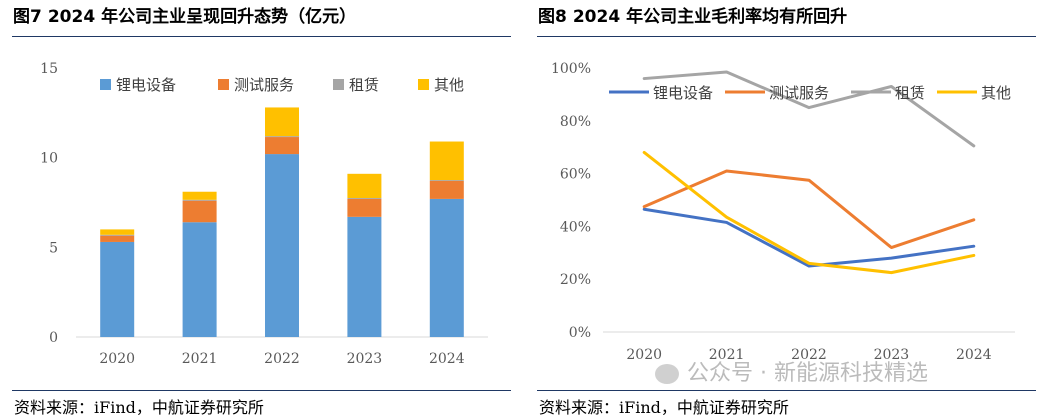 Image resolution: width=1050 pixels, height=418 pixels. Describe the element at coordinates (571, 69) in the screenshot. I see `y-tick-label: 100%` at that location.